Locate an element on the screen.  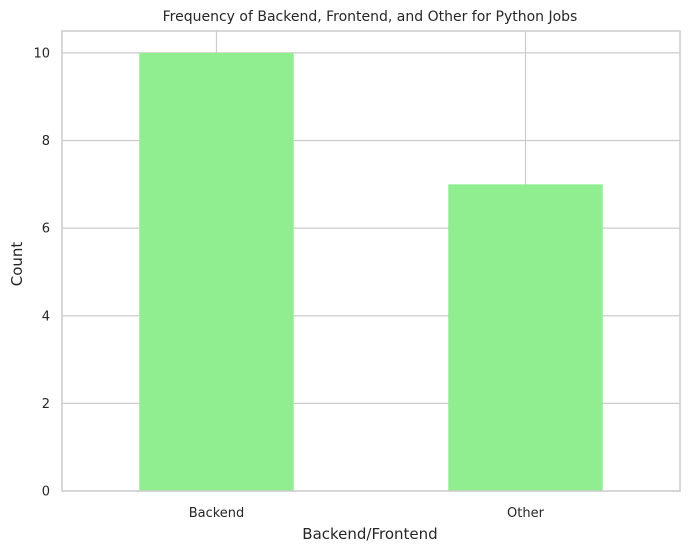
x-tick-label: Backend is located at coordinates (217, 513).